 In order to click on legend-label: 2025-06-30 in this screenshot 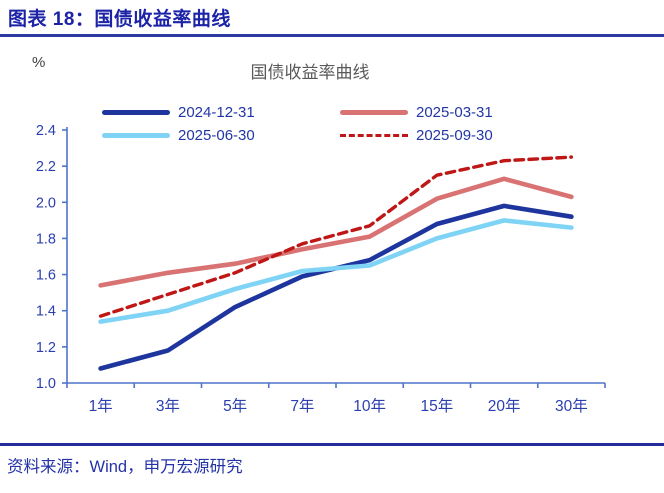, I will do `click(216, 135)`.